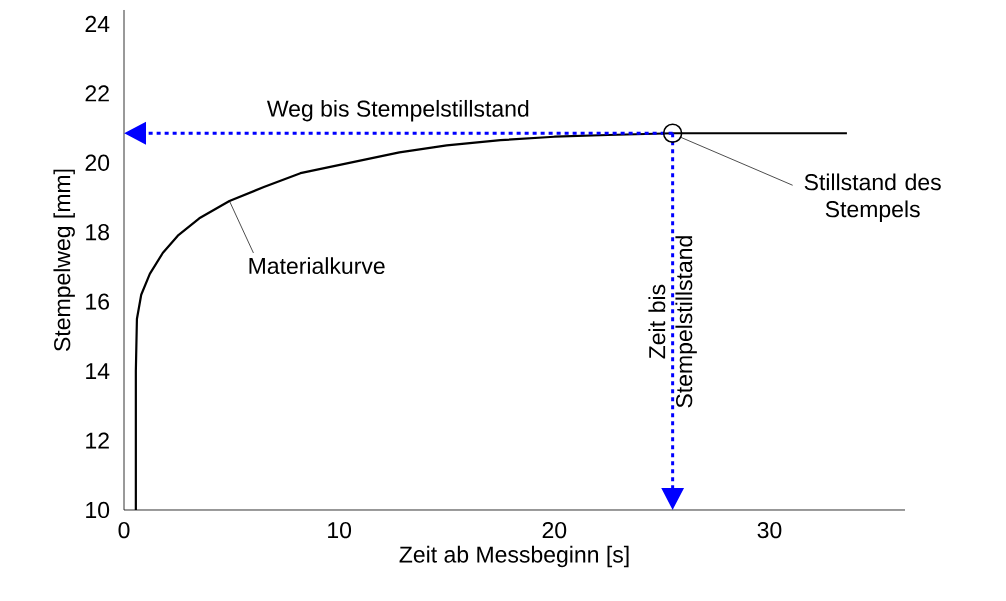  What do you see at coordinates (97, 162) in the screenshot?
I see `y-tick-label: 20` at bounding box center [97, 162].